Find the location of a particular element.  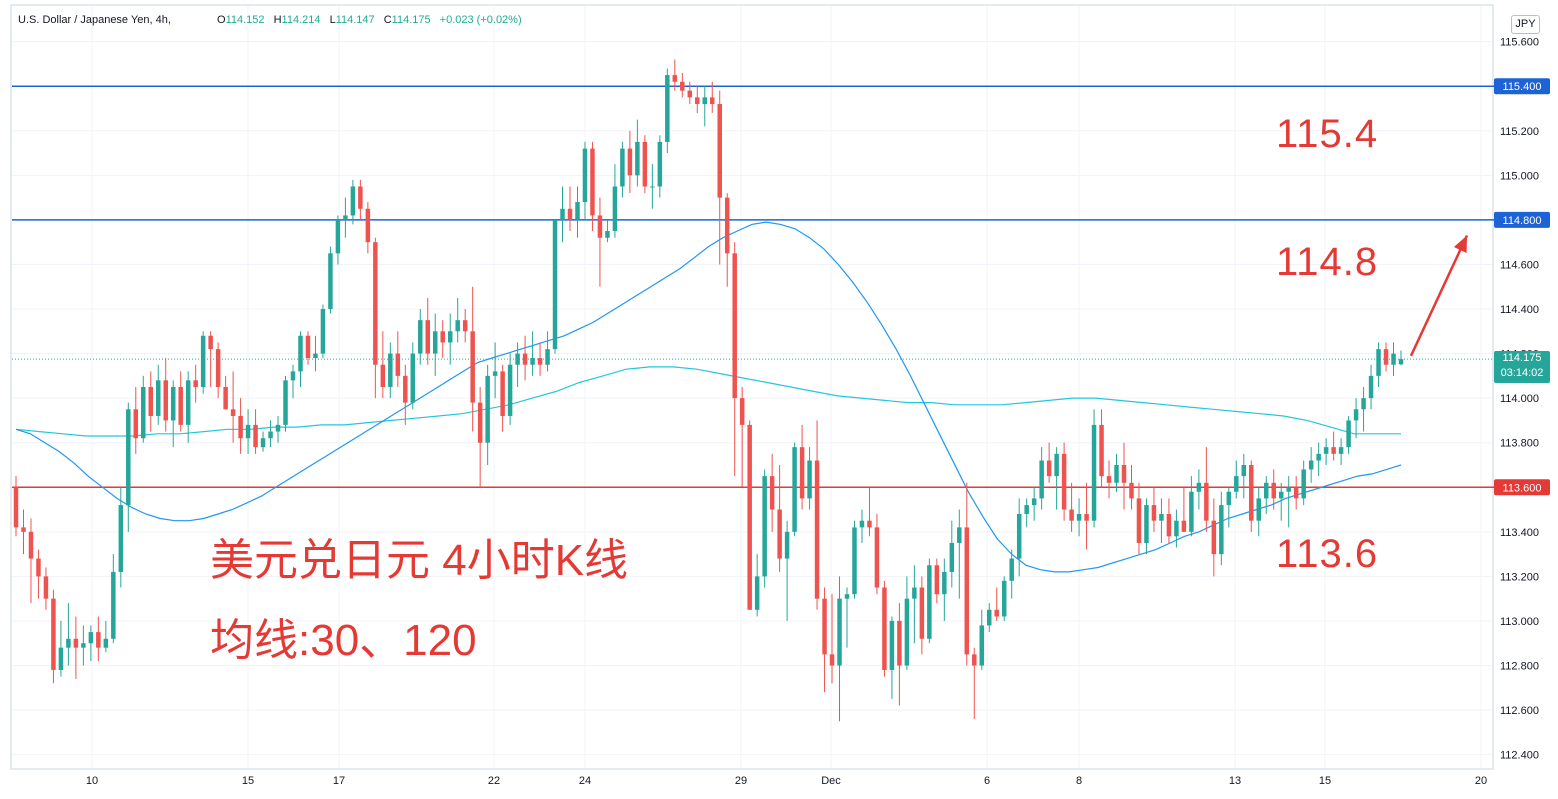

moving-average-annotation: 均线:30、120 is located at coordinates (343, 640).